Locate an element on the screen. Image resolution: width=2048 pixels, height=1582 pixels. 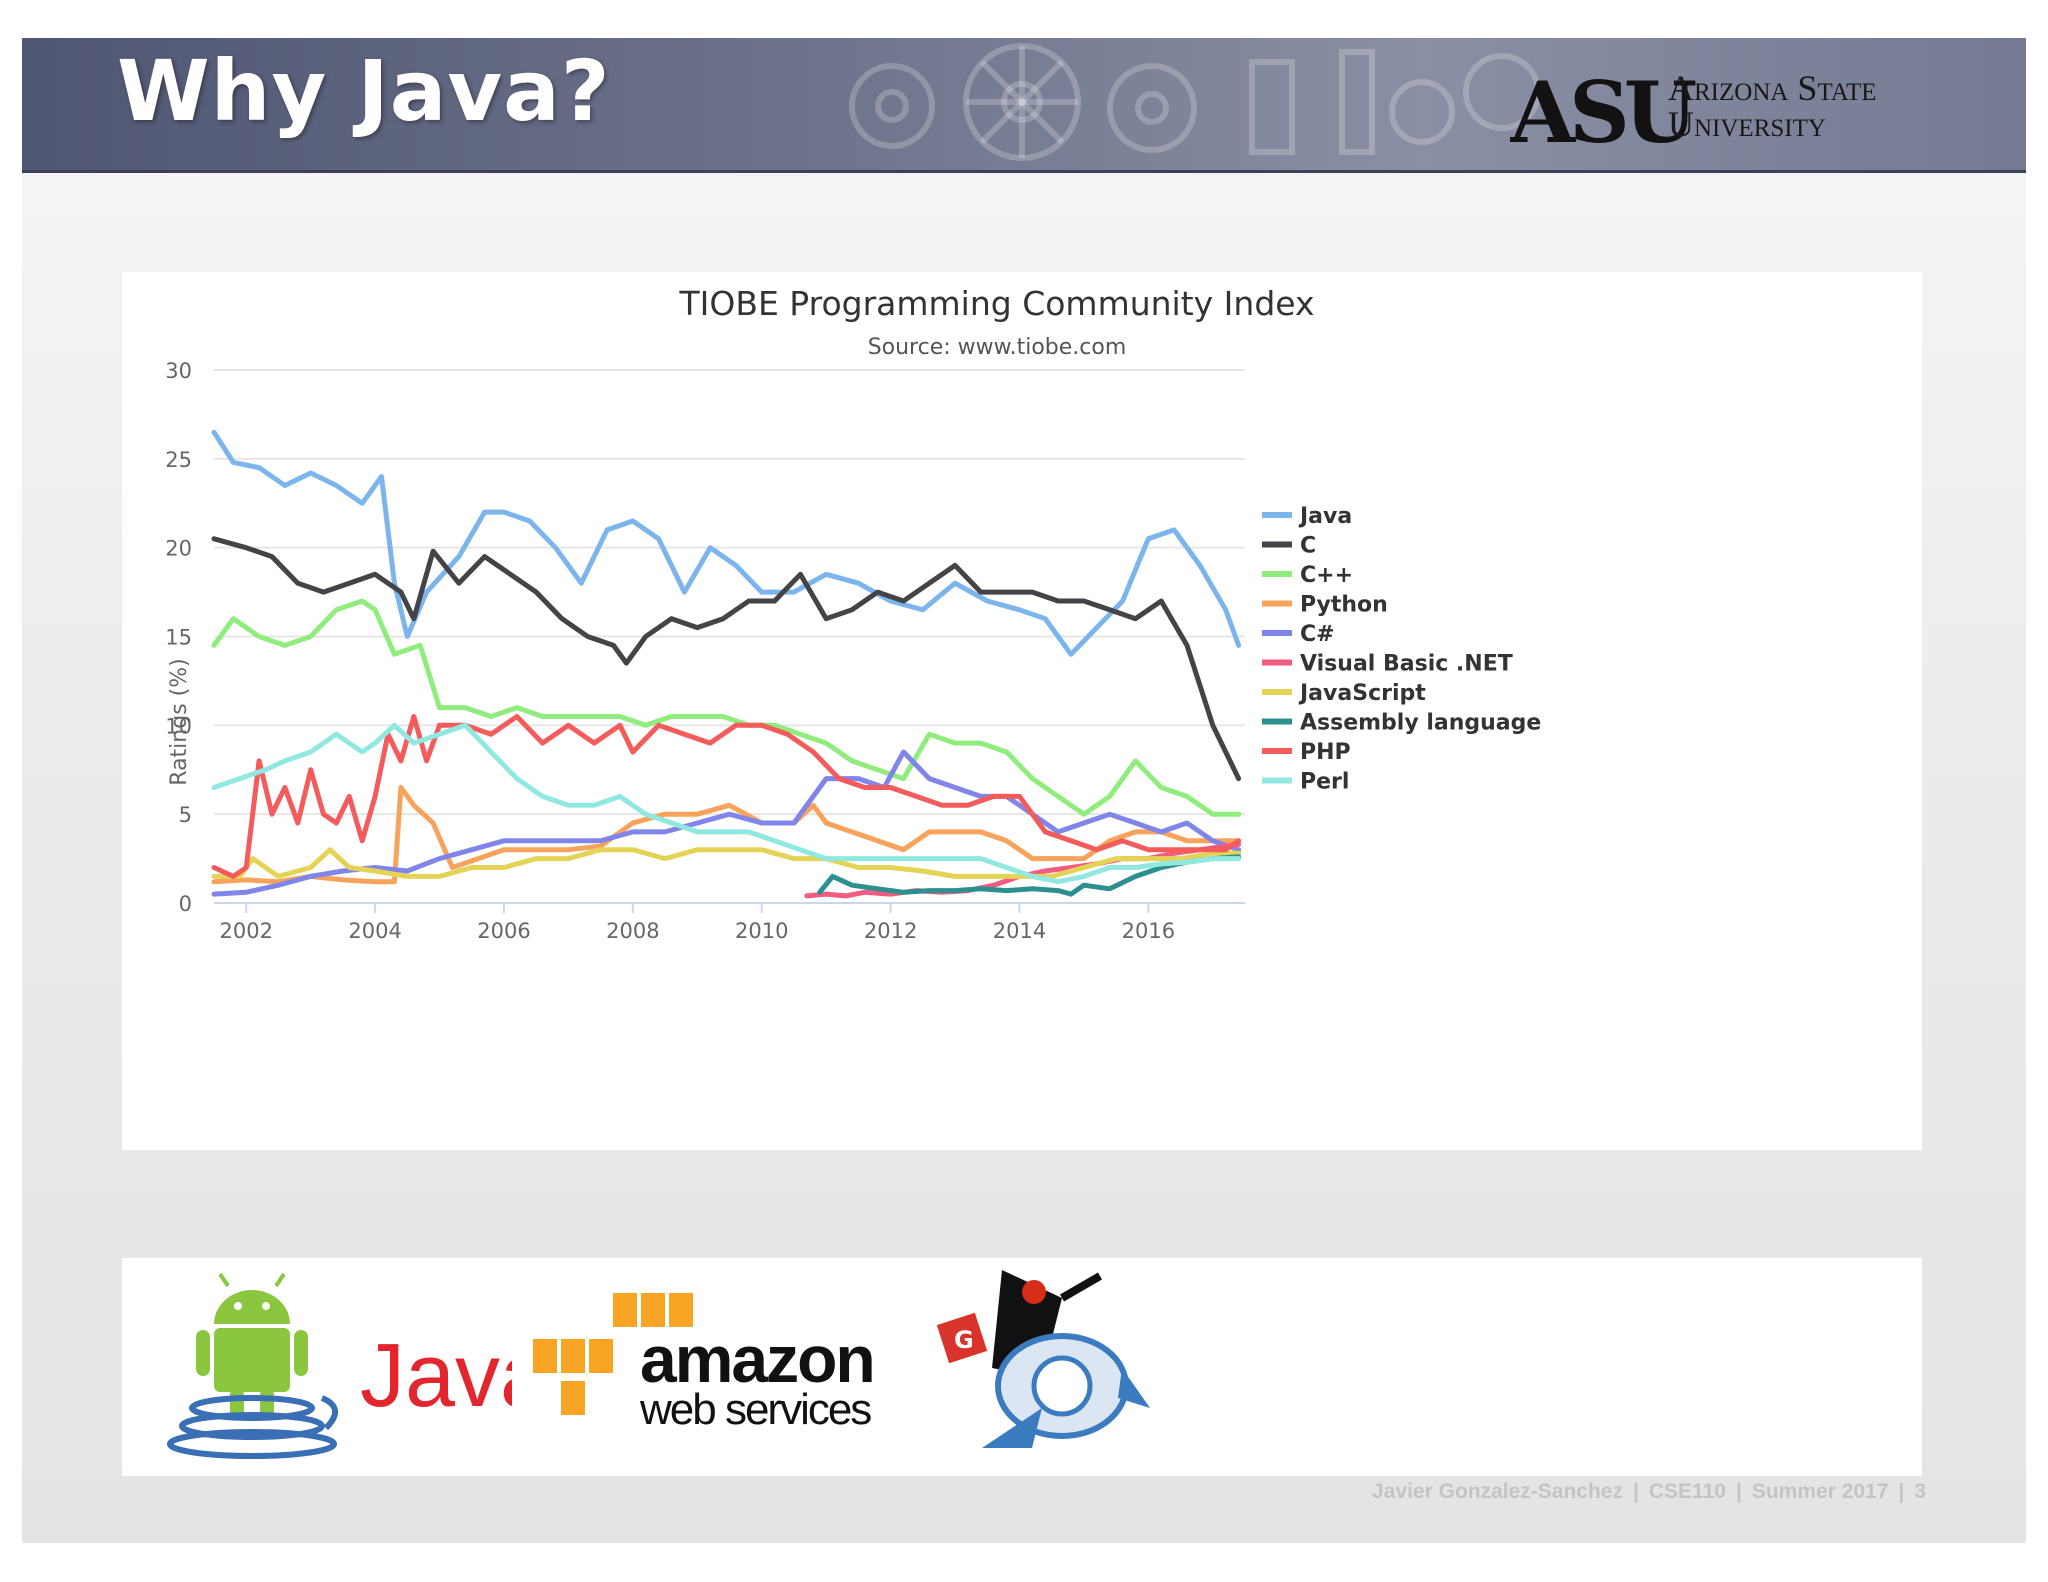
java-wordmark: Java is located at coordinates (436, 1376).